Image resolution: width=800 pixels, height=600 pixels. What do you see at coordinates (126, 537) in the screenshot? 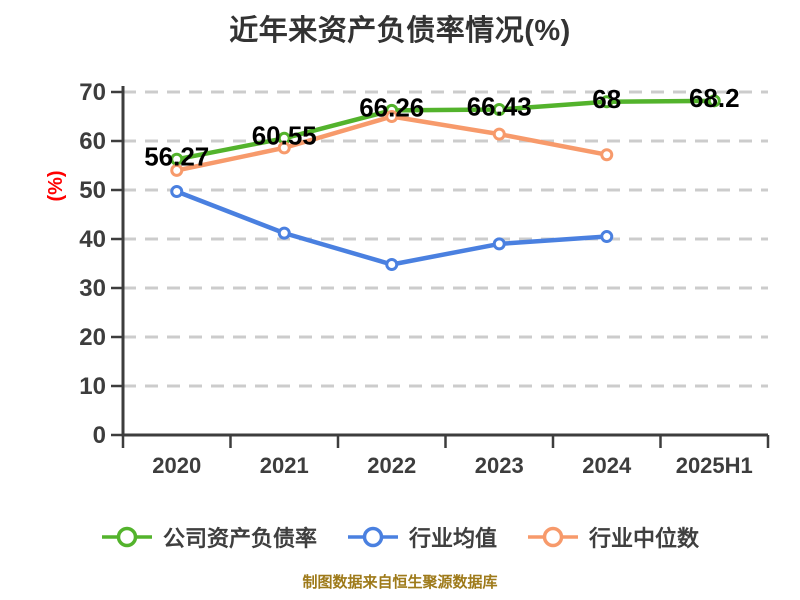
I see `legend-marker-company-debt-ratio-icon` at bounding box center [126, 537].